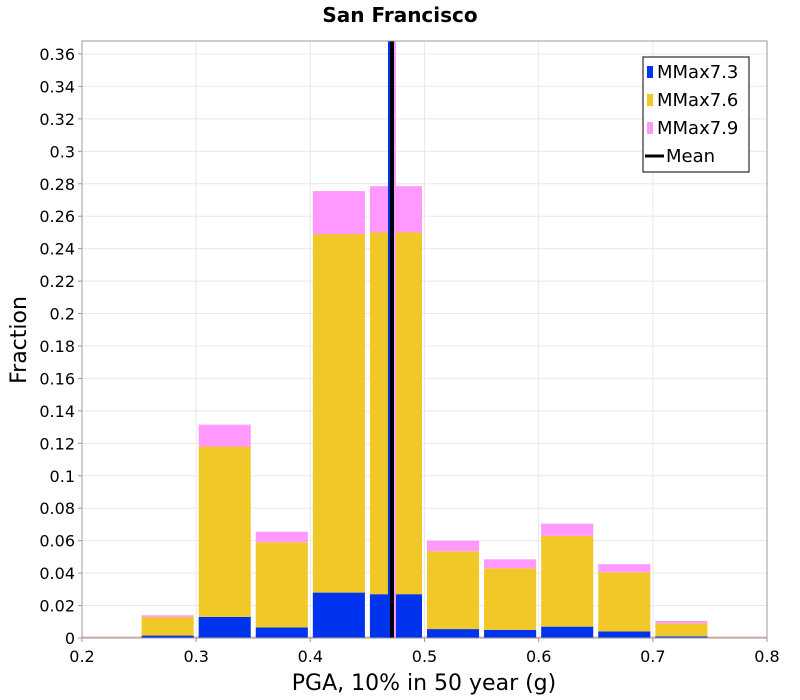 This screenshot has width=800, height=700. I want to click on legend-box, so click(696, 114).